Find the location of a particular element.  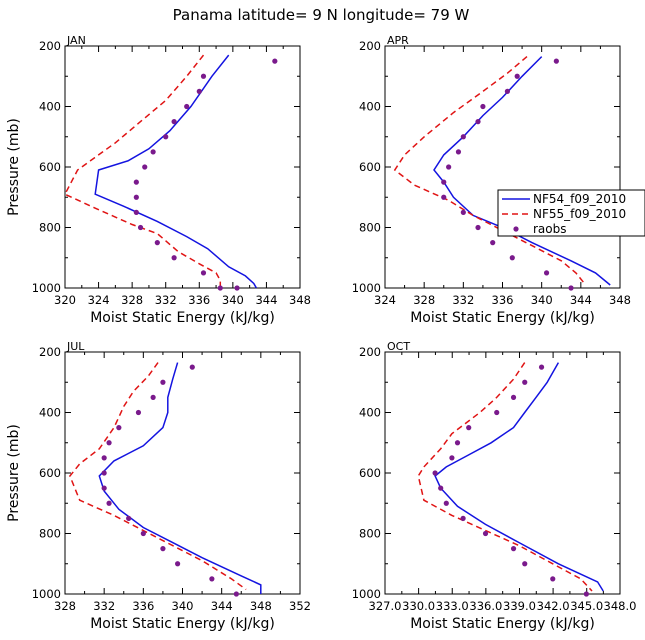

x-tick-label: 342.0 is located at coordinates (553, 606).